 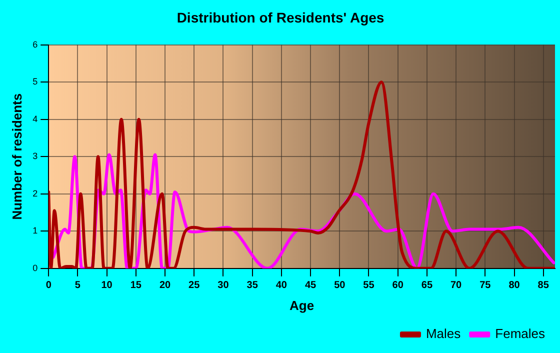 What do you see at coordinates (35, 231) in the screenshot?
I see `y-tick-label: 1` at bounding box center [35, 231].